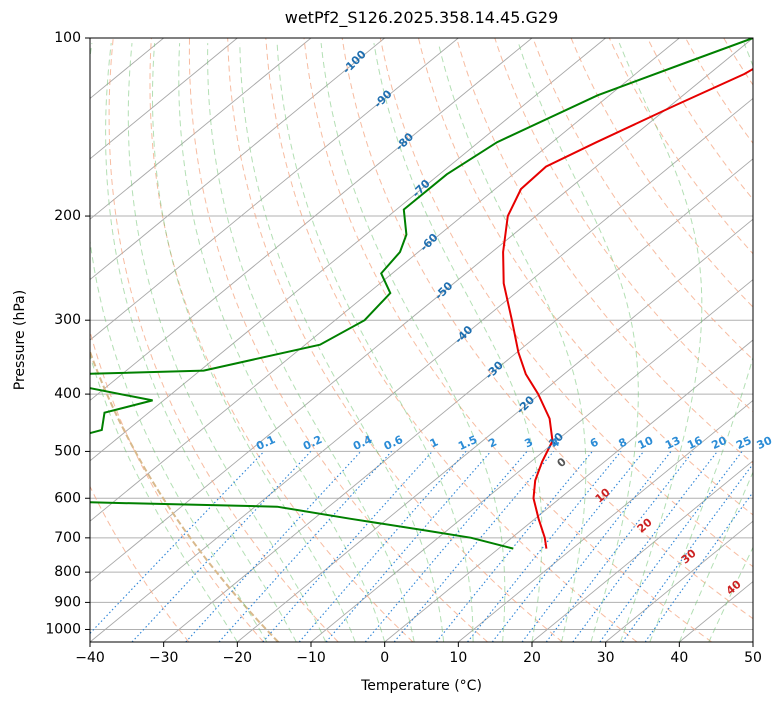 Image resolution: width=775 pixels, height=708 pixels. I want to click on mixing-ratio-label: 30, so click(765, 443).